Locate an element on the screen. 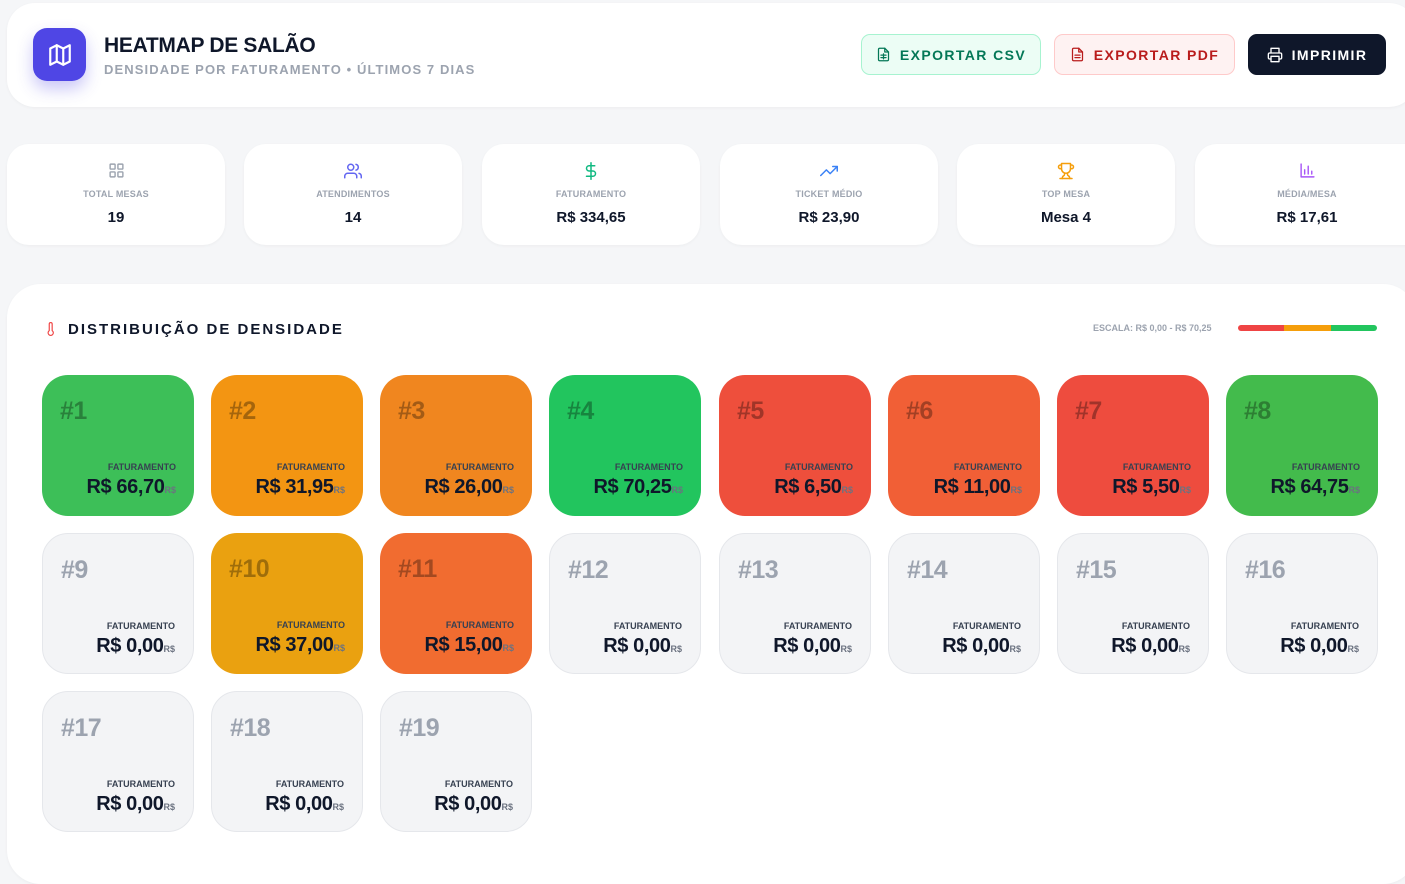 The image size is (1405, 884). scale-label: ESCALA: R$ 0,00 - R$ 70,25 is located at coordinates (1152, 328).